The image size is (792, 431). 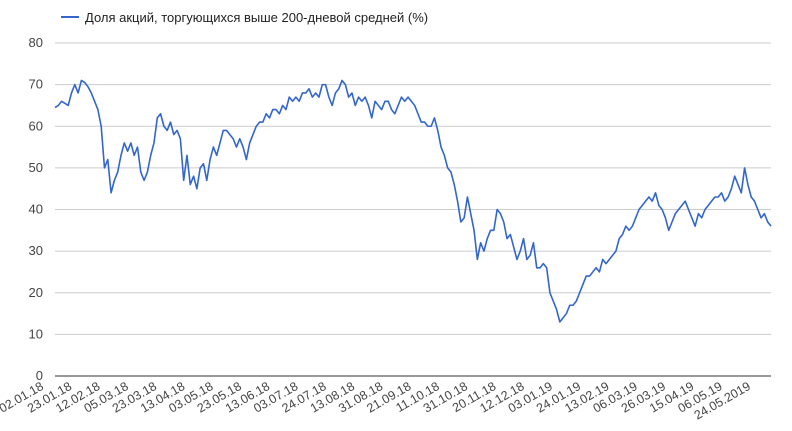 What do you see at coordinates (39, 375) in the screenshot?
I see `y-tick-label: 0` at bounding box center [39, 375].